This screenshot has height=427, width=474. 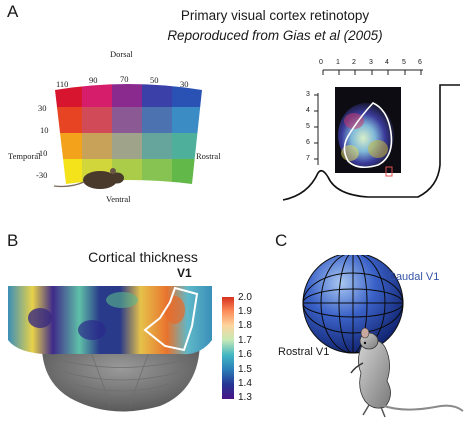 I want to click on ruler-tick: 2, so click(x=354, y=62).